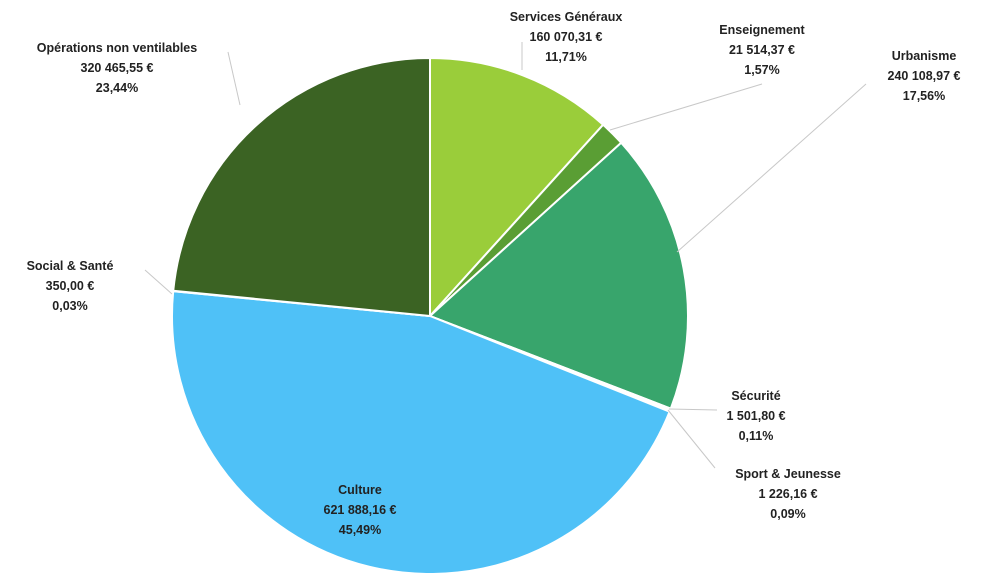  I want to click on data-label-percent-1: 1,57%, so click(761, 70).